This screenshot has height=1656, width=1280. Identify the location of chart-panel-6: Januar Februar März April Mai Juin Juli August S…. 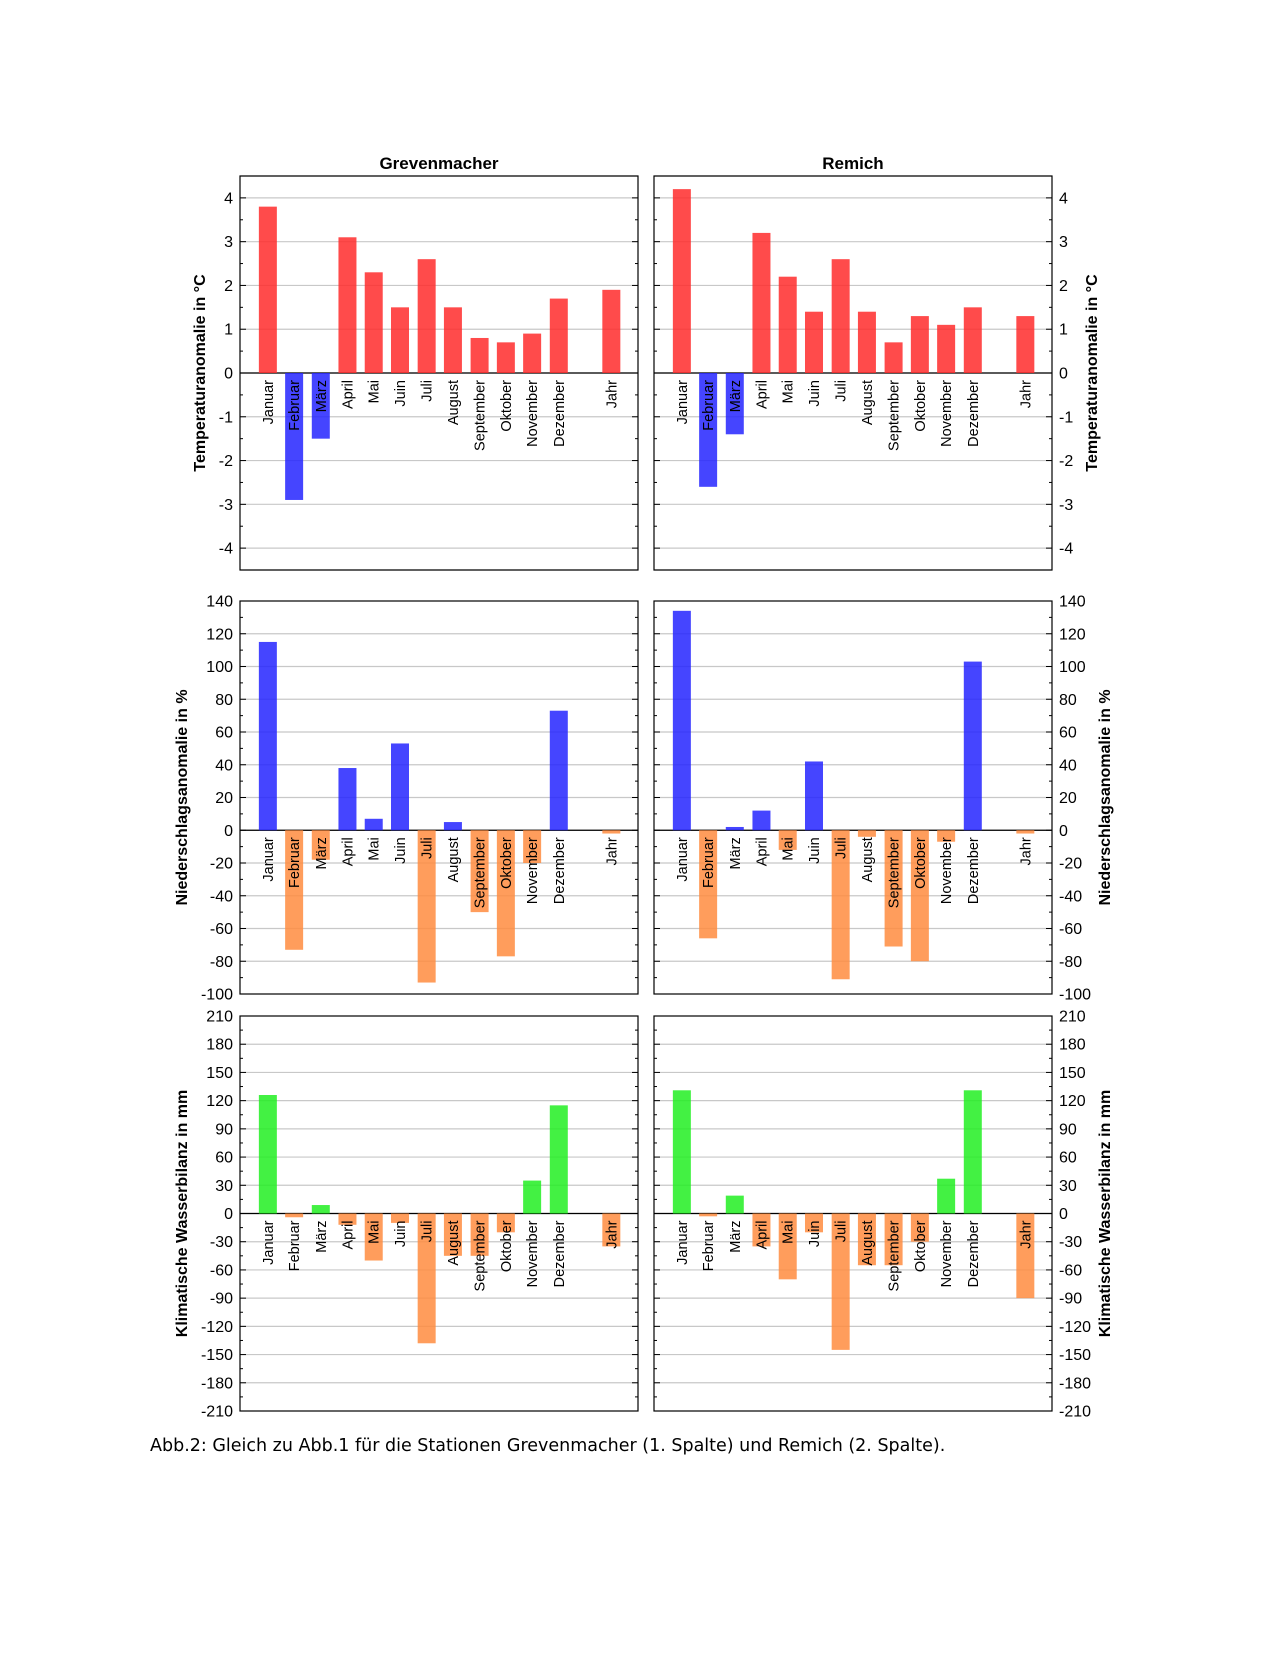
(883, 1215).